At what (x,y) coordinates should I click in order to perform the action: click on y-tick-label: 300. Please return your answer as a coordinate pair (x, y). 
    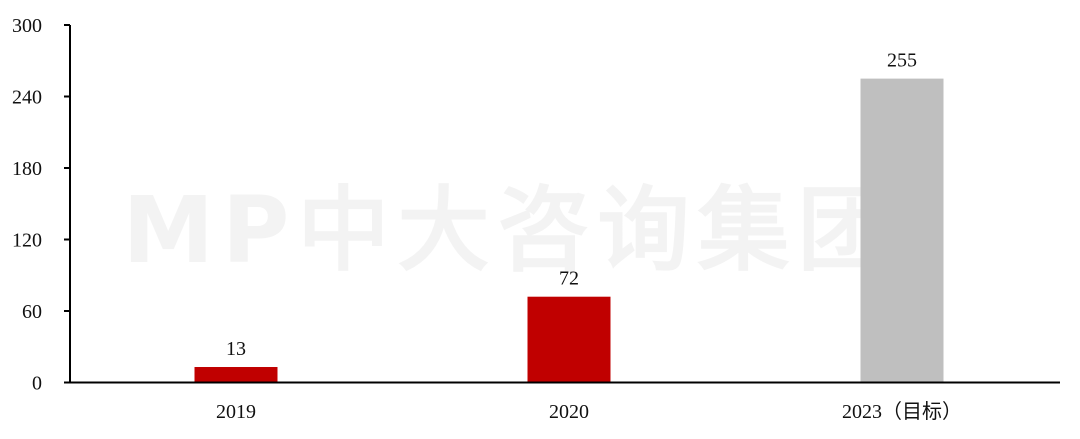
    Looking at the image, I should click on (27, 26).